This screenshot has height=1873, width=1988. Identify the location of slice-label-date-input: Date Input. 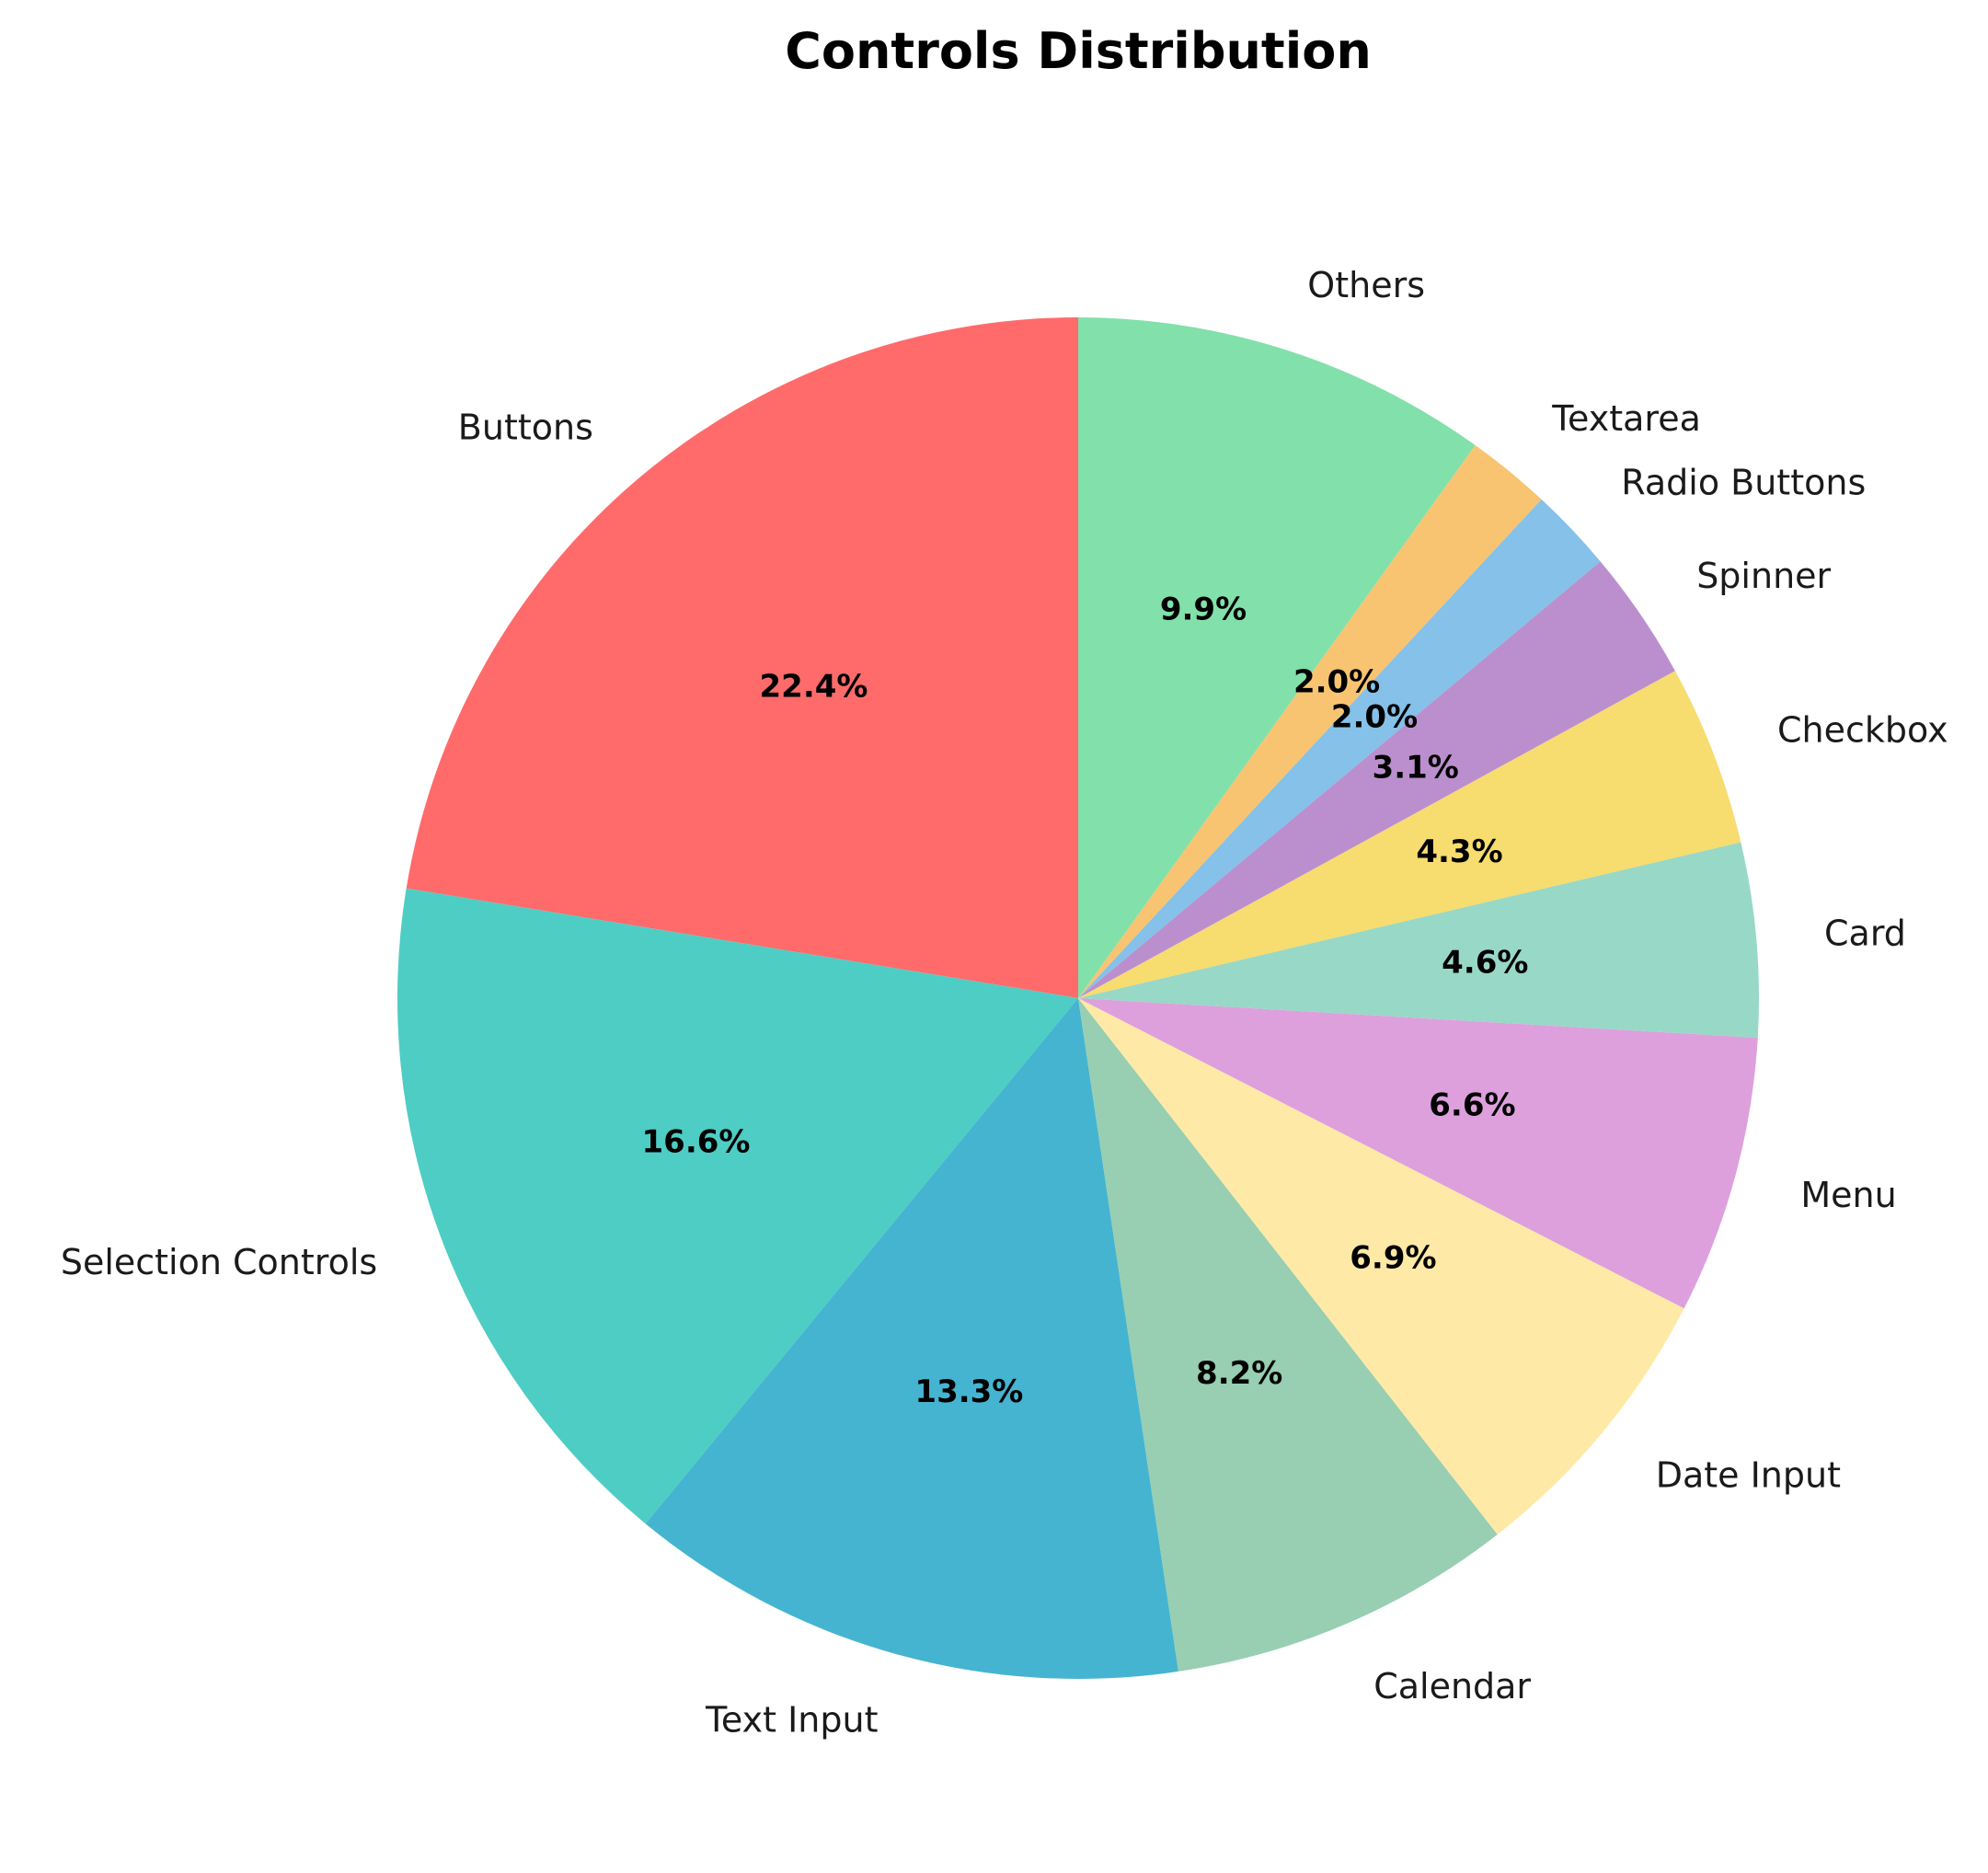
(1748, 1474).